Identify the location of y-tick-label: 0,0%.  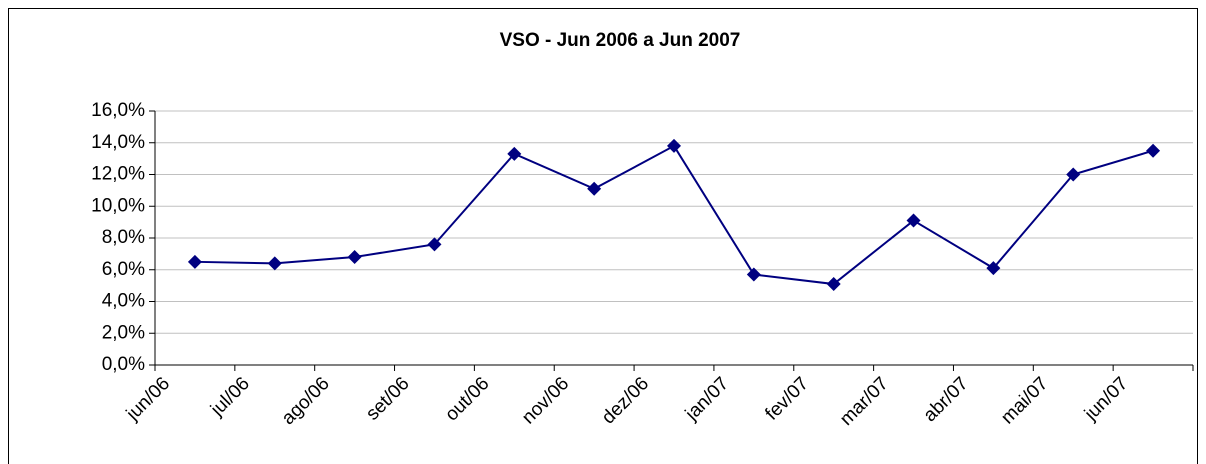
(123, 364).